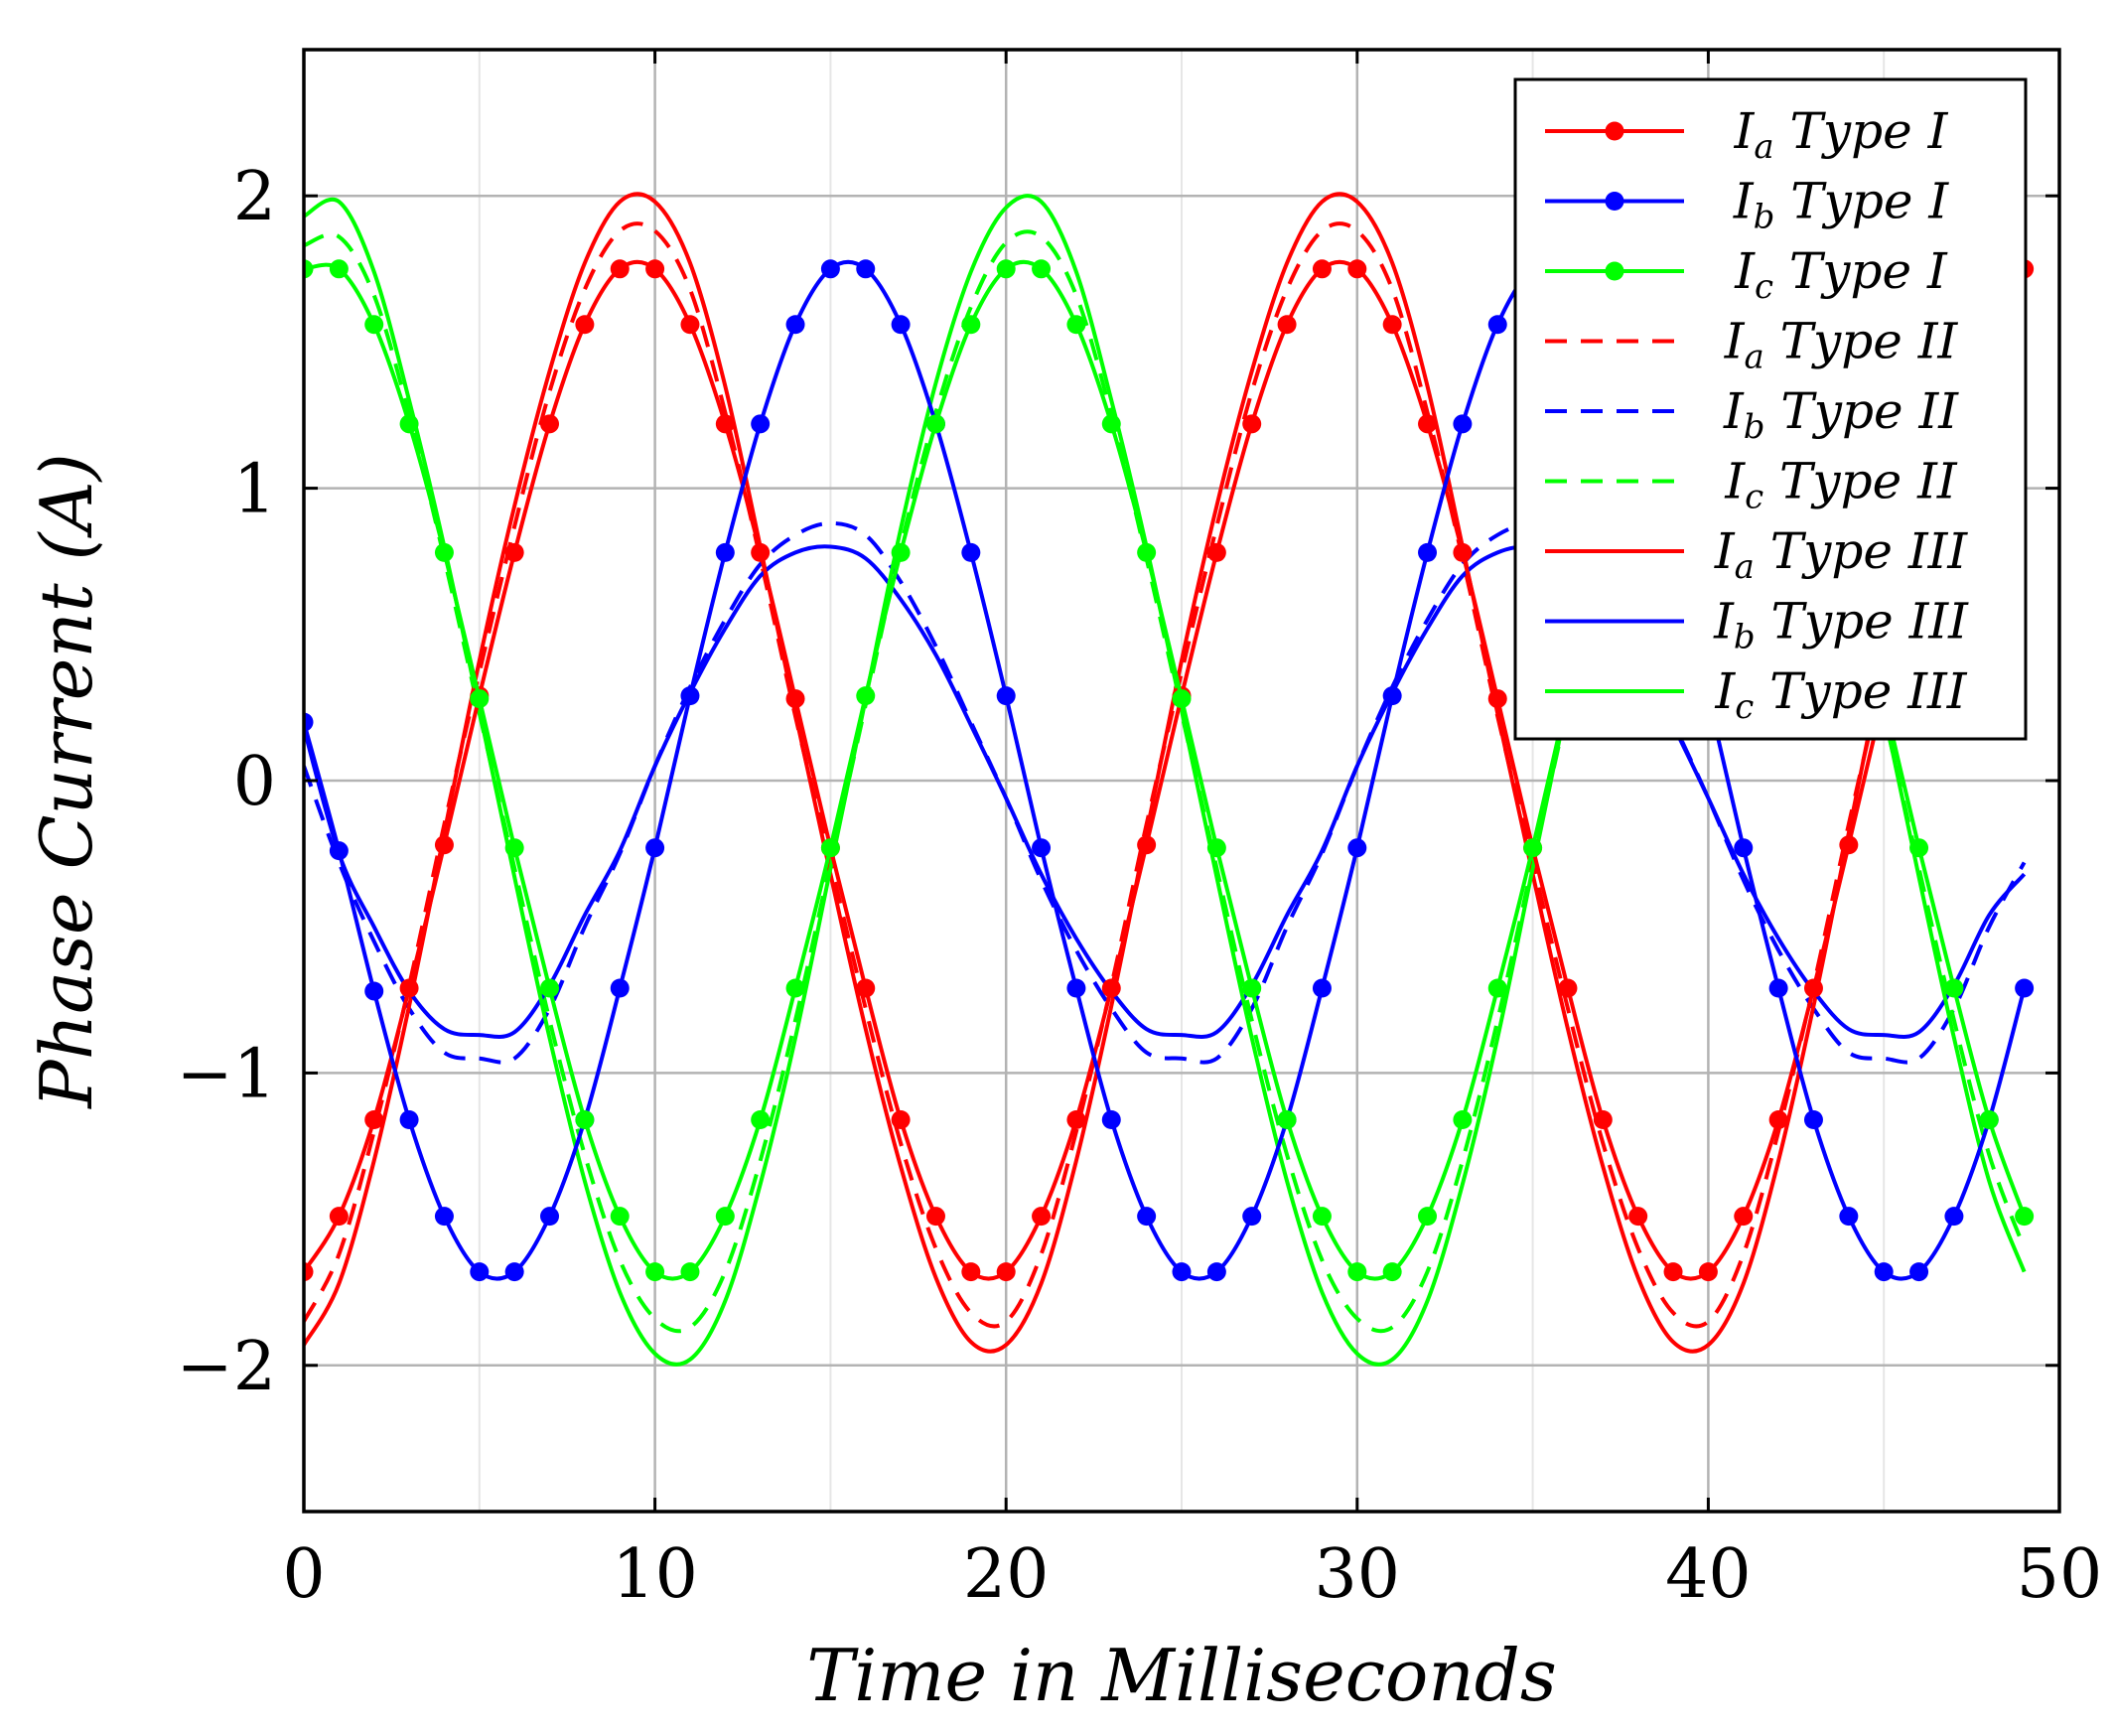 The image size is (2114, 1736). I want to click on legend-label: Ia Type III, so click(1841, 555).